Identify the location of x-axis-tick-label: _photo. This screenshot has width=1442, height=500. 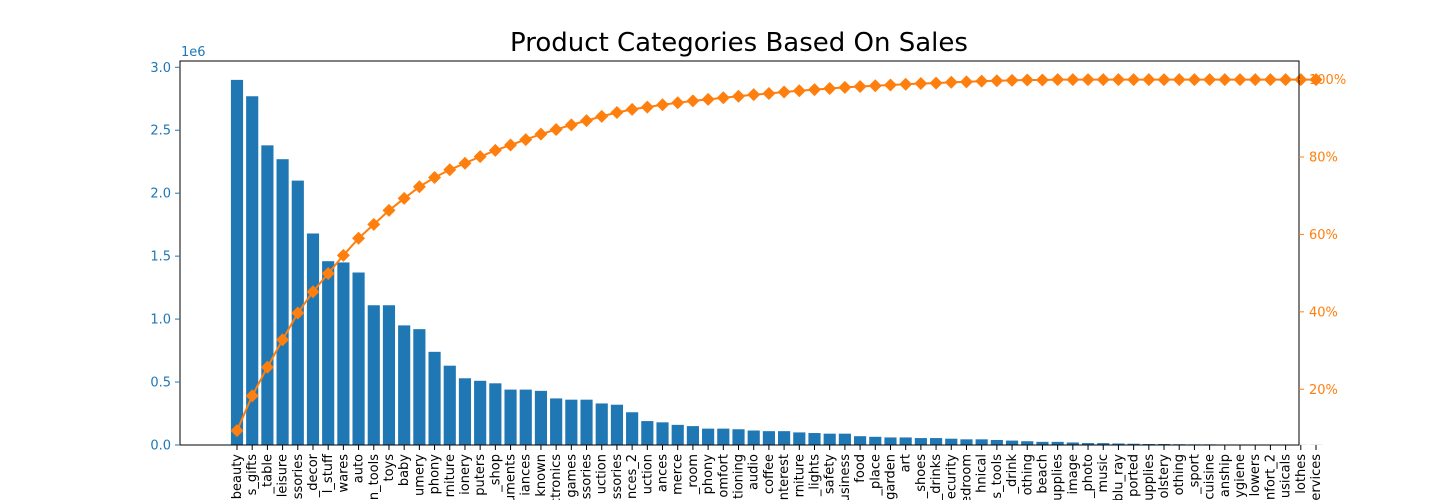
(1088, 476).